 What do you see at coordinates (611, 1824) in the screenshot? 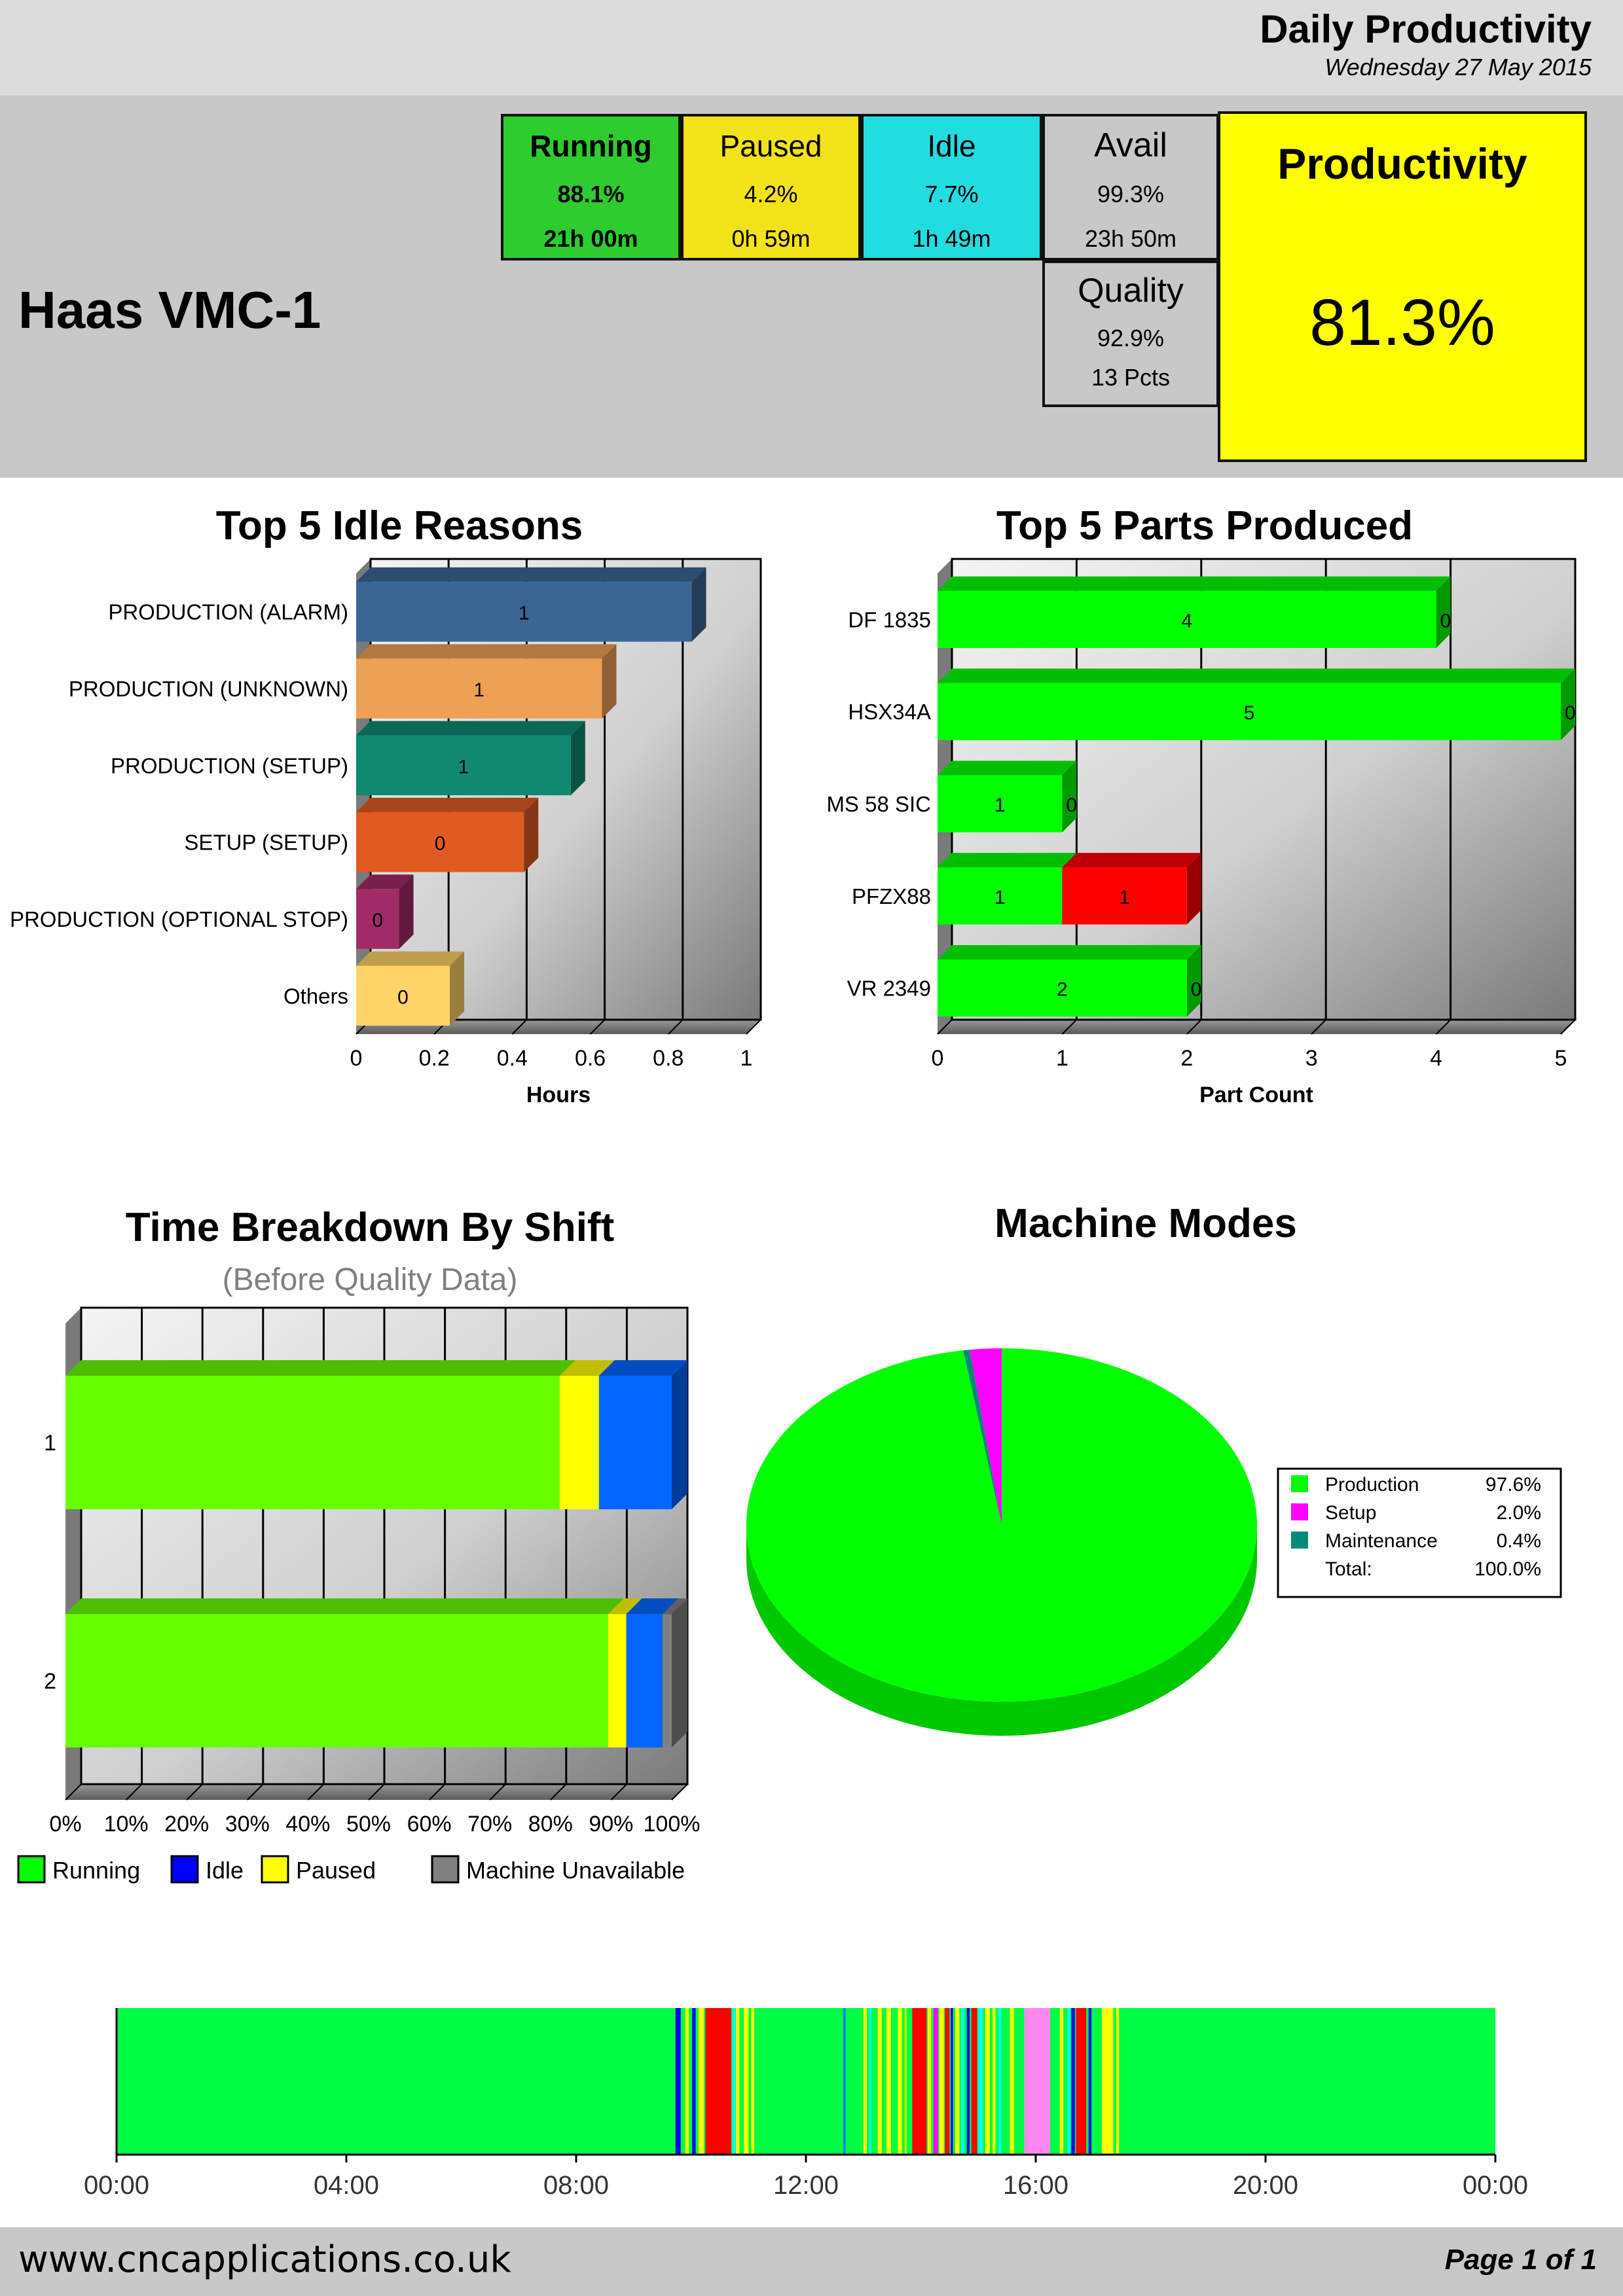
I see `shift-x-tick-label: 90%` at bounding box center [611, 1824].